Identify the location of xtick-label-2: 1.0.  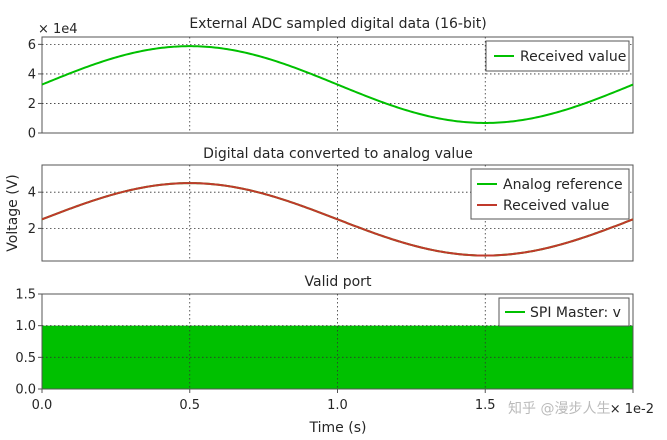
(337, 405).